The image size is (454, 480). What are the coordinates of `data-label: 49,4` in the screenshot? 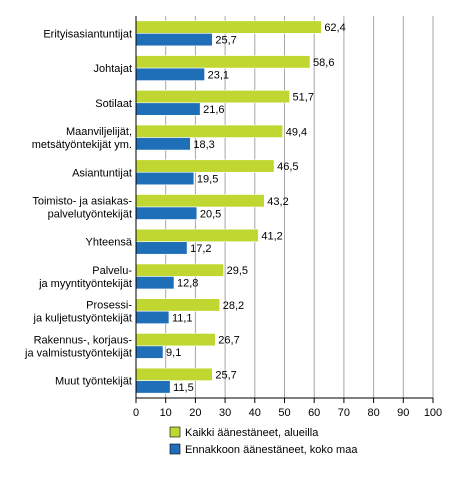 It's located at (296, 132).